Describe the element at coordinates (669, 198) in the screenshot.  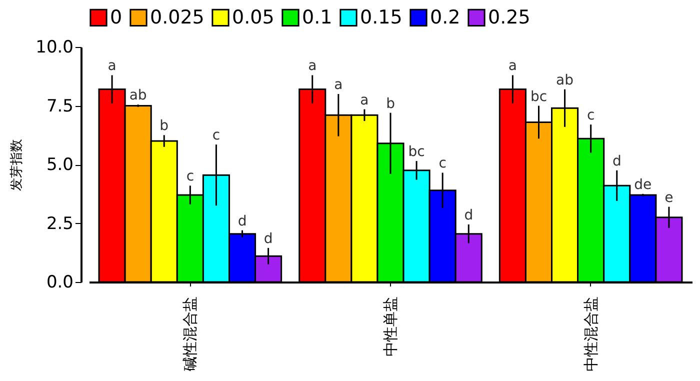
I see `data-label: e` at that location.